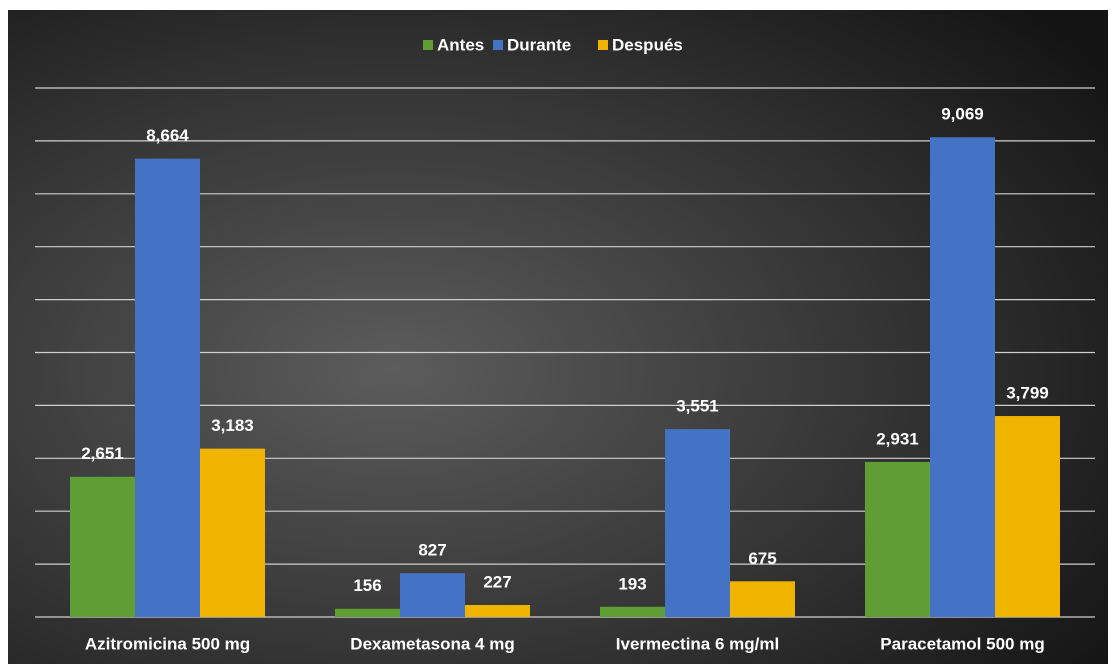 This screenshot has height=664, width=1116. Describe the element at coordinates (432, 643) in the screenshot. I see `x-tick-label: Dexametasona 4 mg` at that location.